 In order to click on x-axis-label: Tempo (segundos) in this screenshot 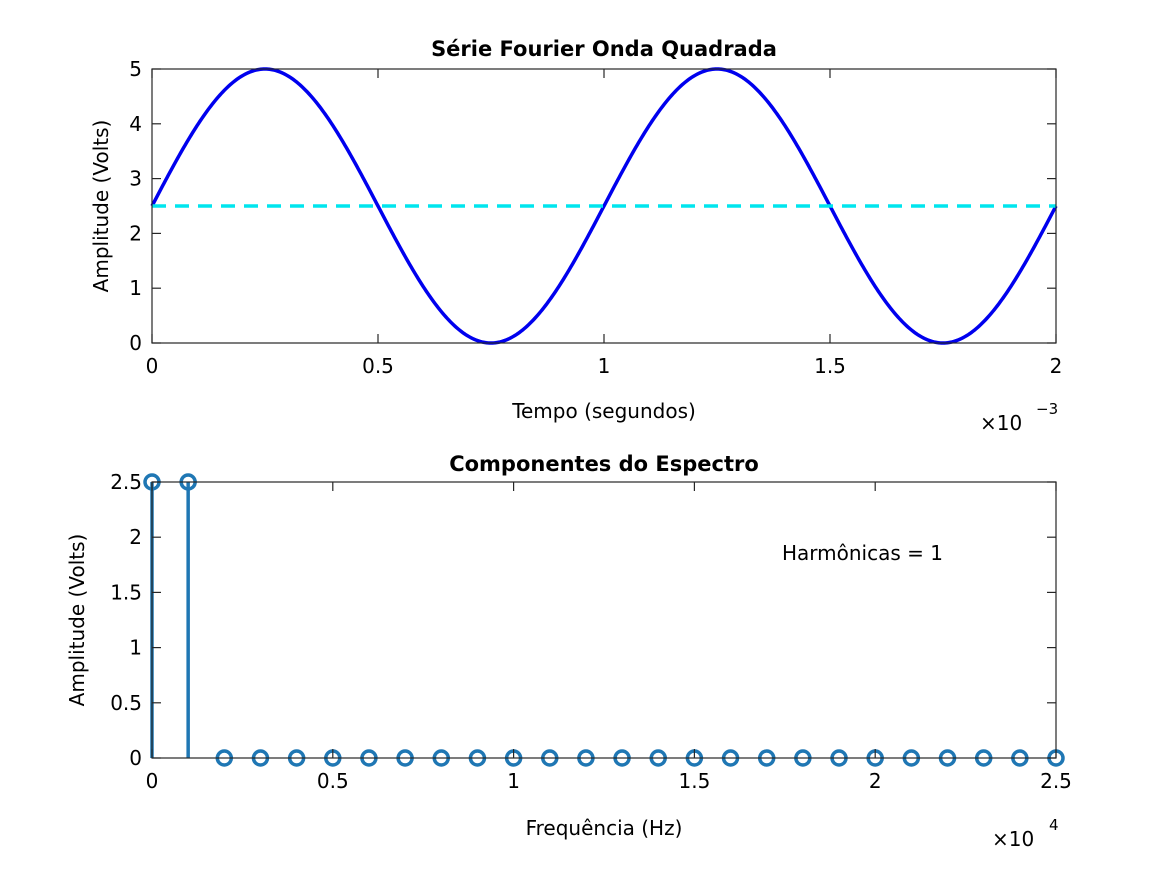, I will do `click(603, 411)`.